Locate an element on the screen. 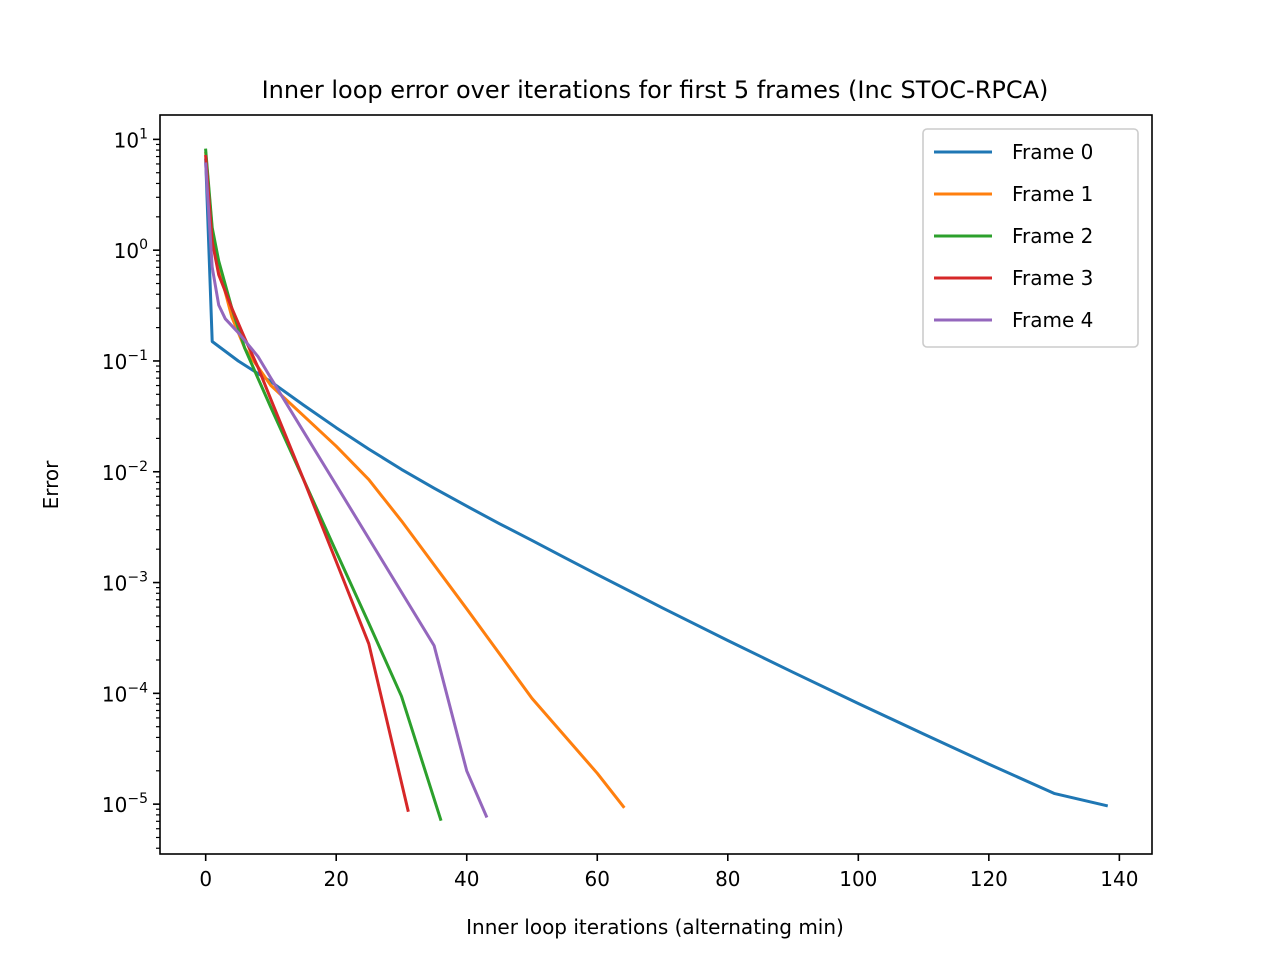 The image size is (1280, 960). legend: Frame 0 Frame 1 Frame 2 Frame 3 Frame 4 is located at coordinates (1030, 238).